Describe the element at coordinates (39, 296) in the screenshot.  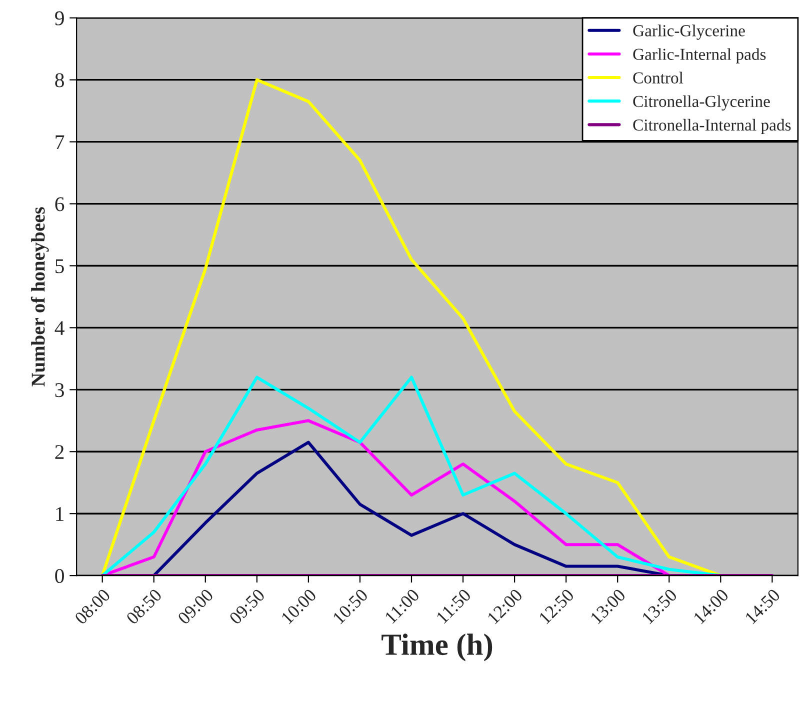
I see `y-axis-title: Number of honeybees` at that location.